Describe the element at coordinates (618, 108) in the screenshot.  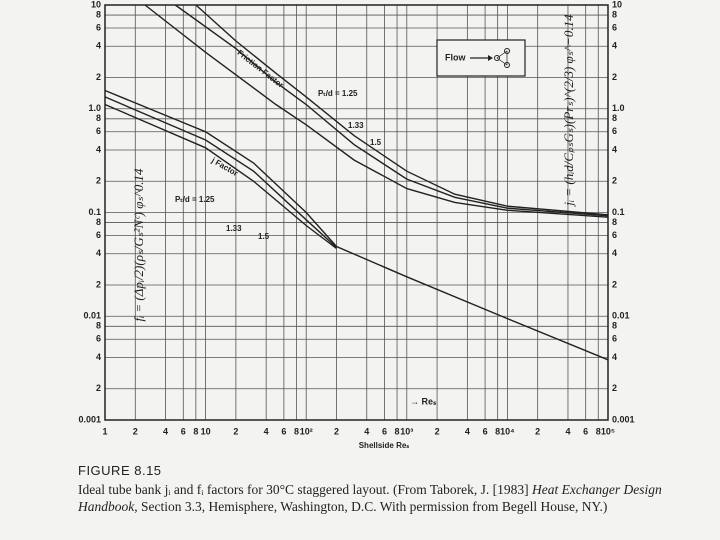
I see `y-tick-label-right: 1.0` at that location.